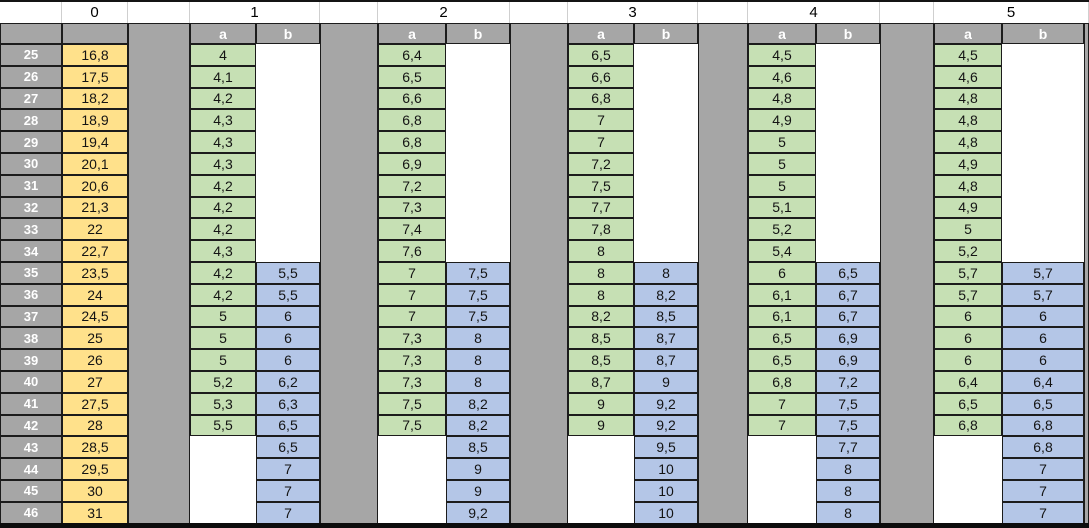 The image size is (1089, 528). Describe the element at coordinates (666, 447) in the screenshot. I see `value-cell-b: 9,5` at that location.